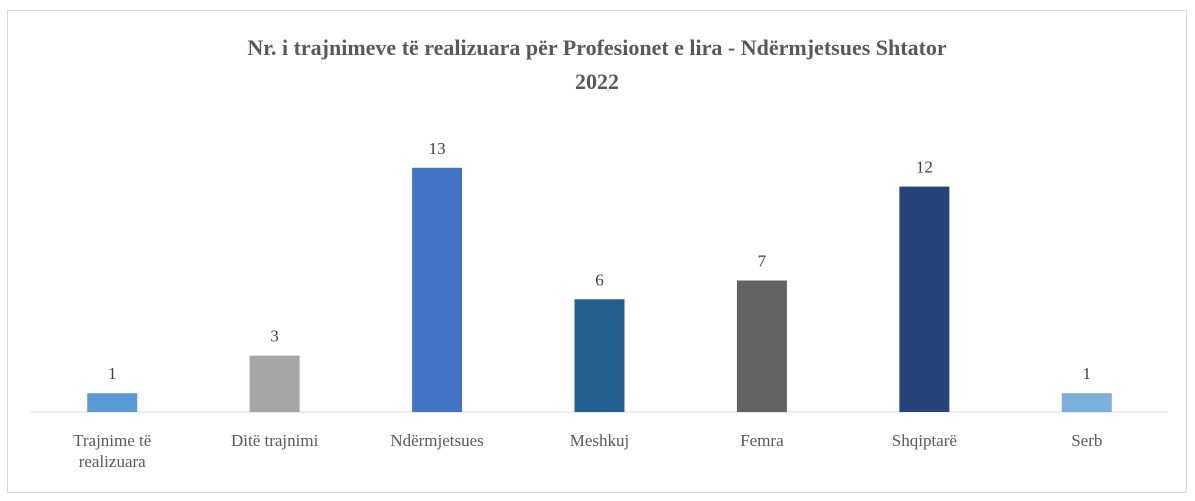 This screenshot has width=1195, height=501. What do you see at coordinates (437, 440) in the screenshot?
I see `x-tick-label: Ndërmjetsues` at bounding box center [437, 440].